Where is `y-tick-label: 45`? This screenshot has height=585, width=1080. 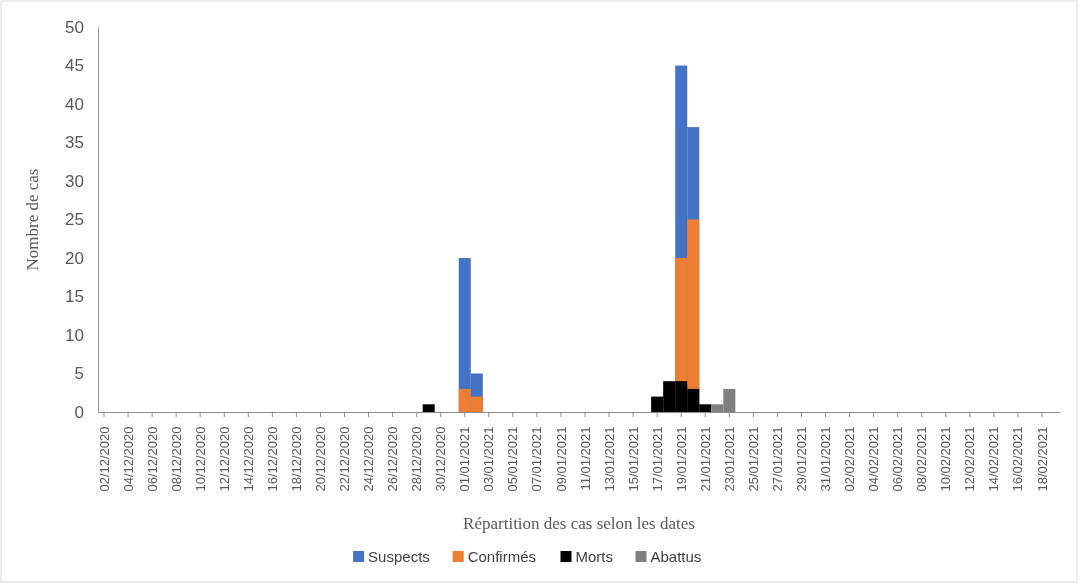 y-tick-label: 45 is located at coordinates (74, 66).